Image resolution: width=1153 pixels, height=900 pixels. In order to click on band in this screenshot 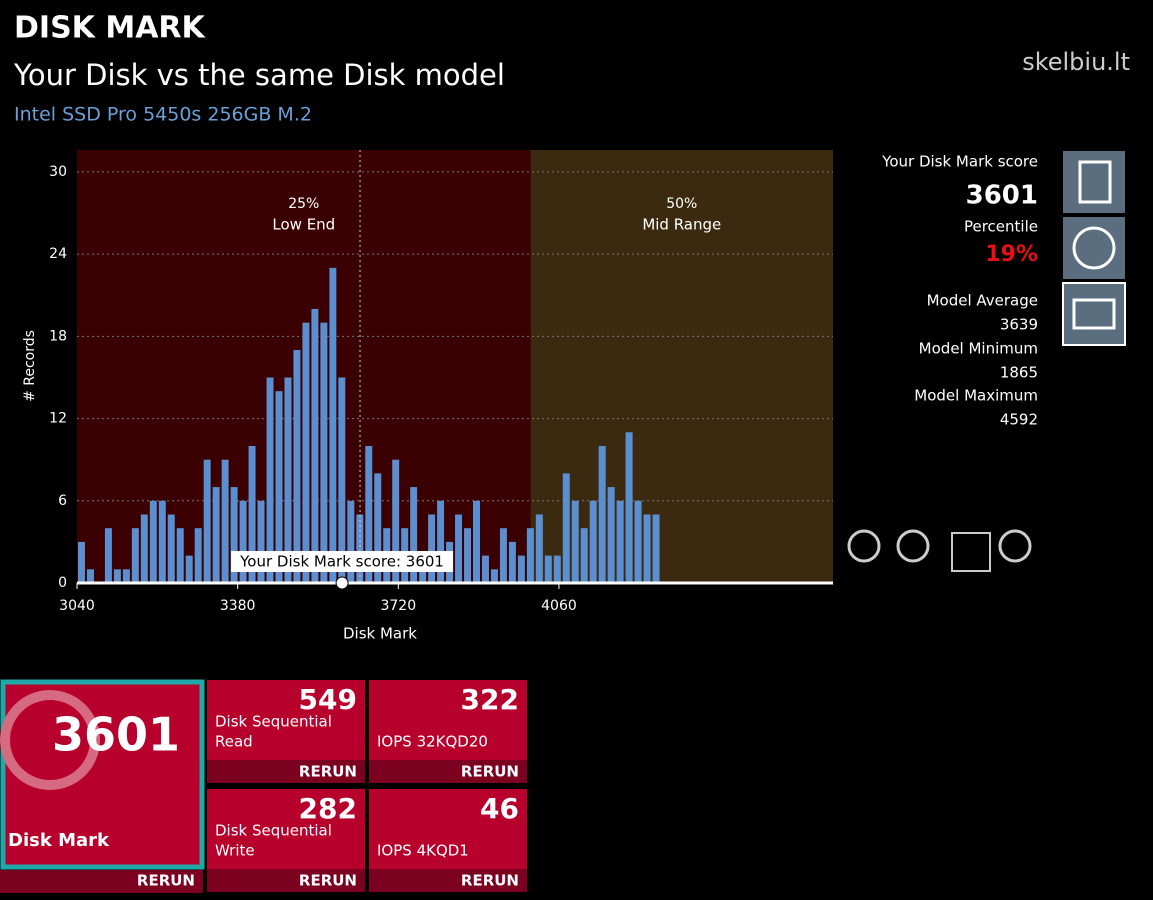, I will do `click(681, 366)`.